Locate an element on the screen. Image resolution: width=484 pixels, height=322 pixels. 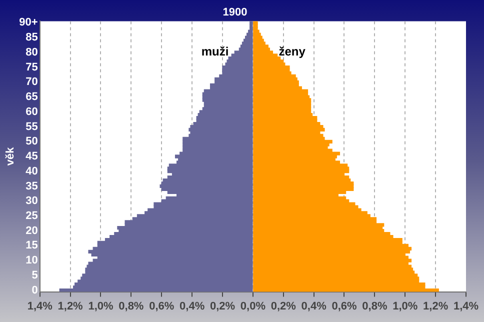
y-tick-label: 40 is located at coordinates (32, 171).